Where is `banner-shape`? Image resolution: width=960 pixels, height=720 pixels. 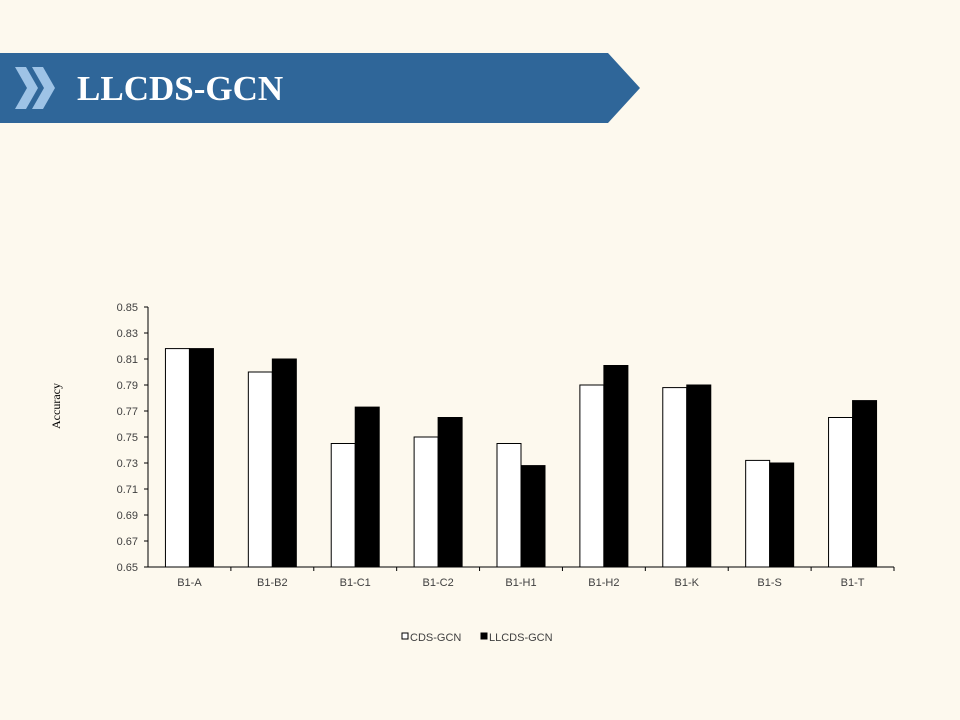 banner-shape is located at coordinates (320, 88).